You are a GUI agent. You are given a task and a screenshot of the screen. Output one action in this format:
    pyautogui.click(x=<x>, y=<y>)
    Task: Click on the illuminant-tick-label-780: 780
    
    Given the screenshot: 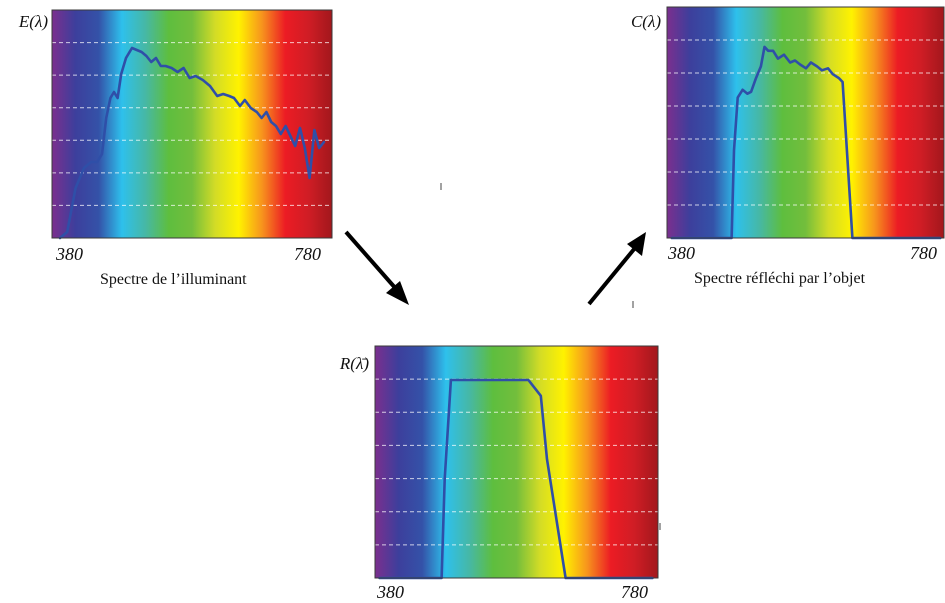 What is the action you would take?
    pyautogui.click(x=307, y=254)
    